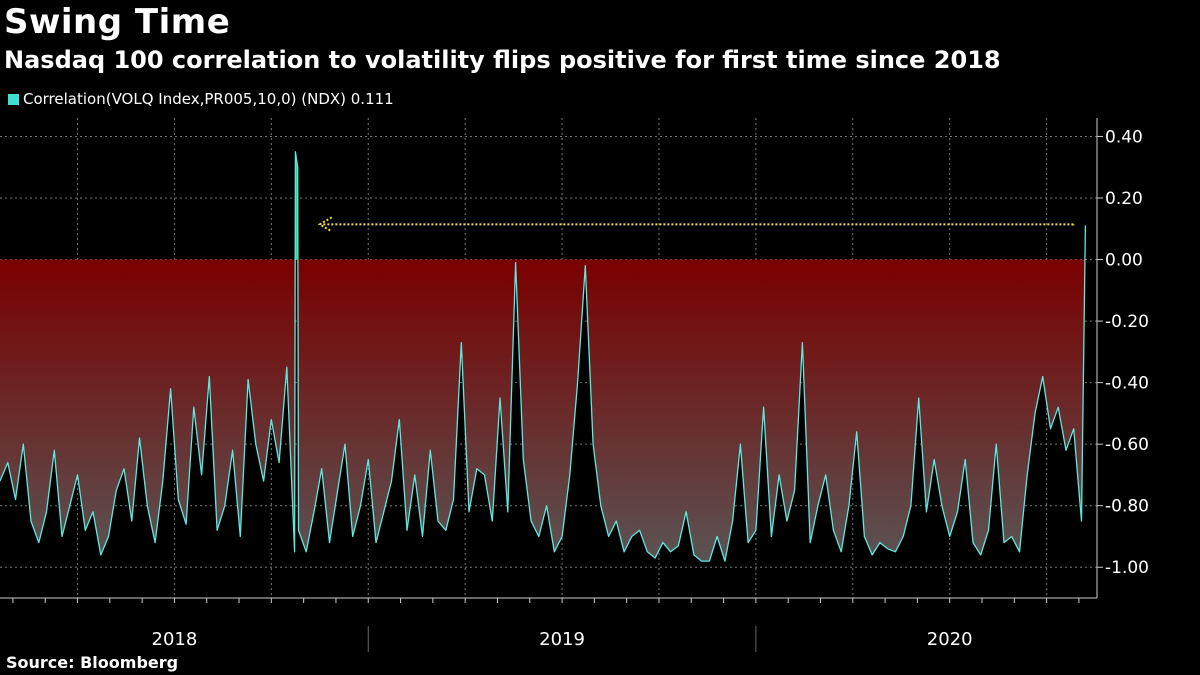 Image resolution: width=1200 pixels, height=675 pixels. I want to click on y-tick-label-0: 0.40, so click(1124, 137).